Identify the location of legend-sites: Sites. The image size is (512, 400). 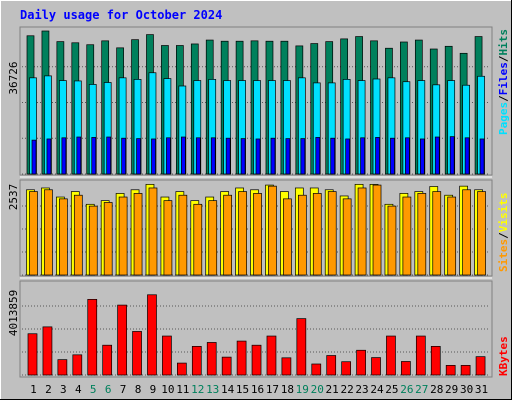
(503, 255).